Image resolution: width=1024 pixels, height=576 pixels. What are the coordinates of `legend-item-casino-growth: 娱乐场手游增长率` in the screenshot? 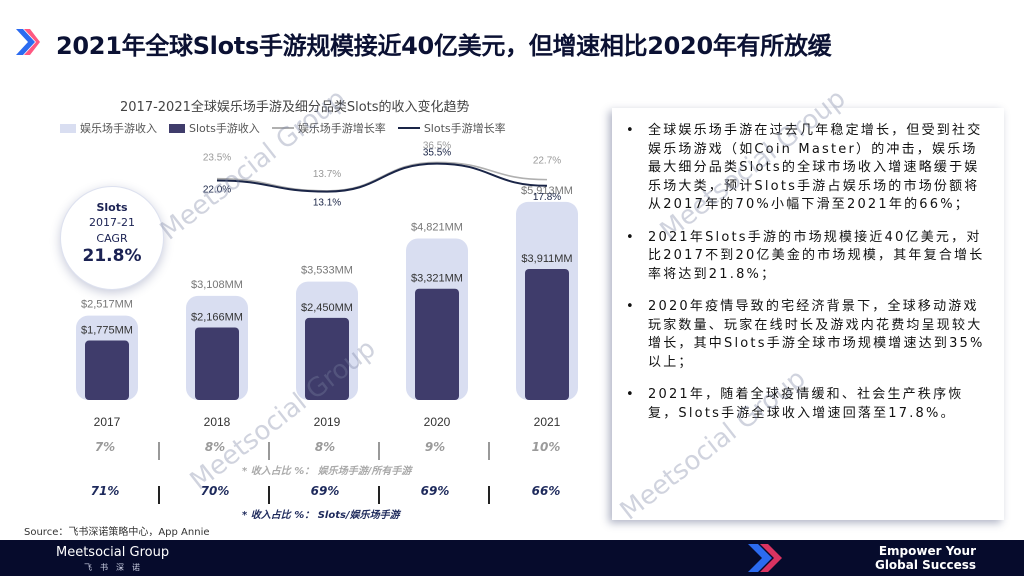 It's located at (328, 128).